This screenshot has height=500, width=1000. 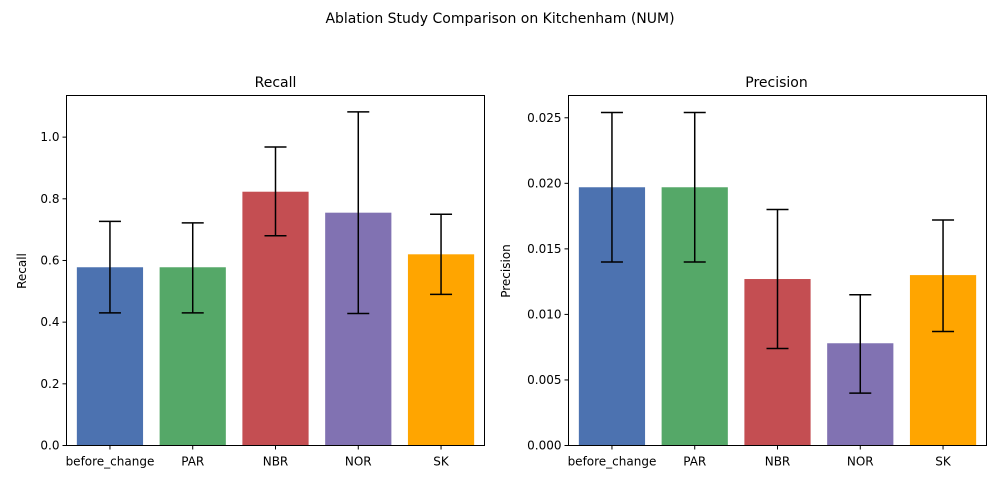 What do you see at coordinates (110, 462) in the screenshot?
I see `recall-x-tick-label: before_change` at bounding box center [110, 462].